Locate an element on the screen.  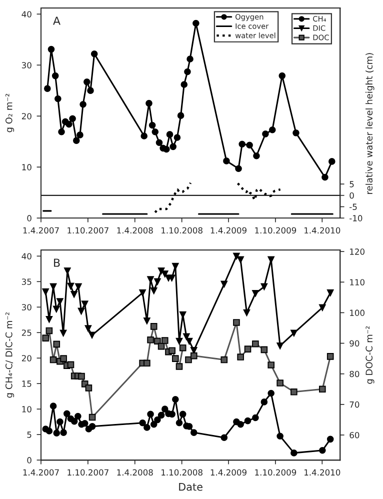
y-tick-label: 20 is located at coordinates (27, 116).